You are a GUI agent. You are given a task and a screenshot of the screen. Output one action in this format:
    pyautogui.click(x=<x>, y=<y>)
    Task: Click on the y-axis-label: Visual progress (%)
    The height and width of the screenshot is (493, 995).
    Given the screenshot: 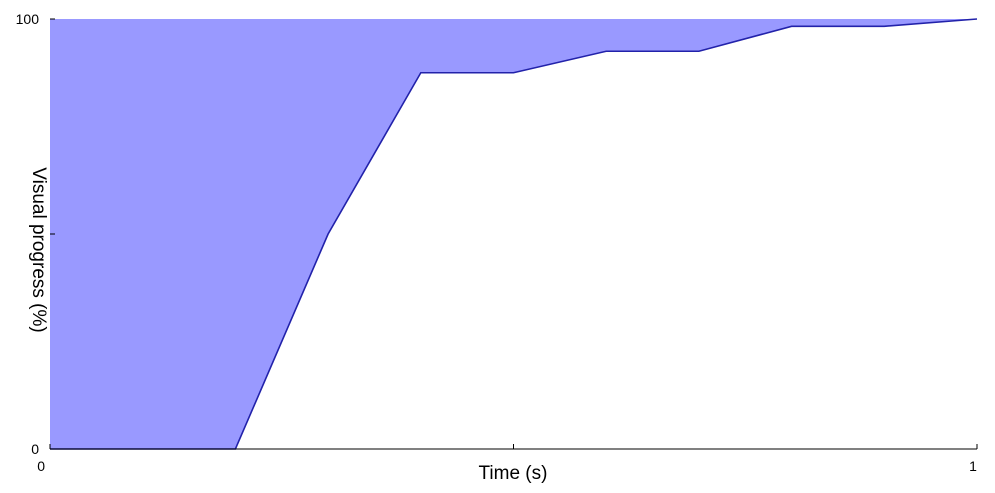 What is the action you would take?
    pyautogui.click(x=38, y=249)
    